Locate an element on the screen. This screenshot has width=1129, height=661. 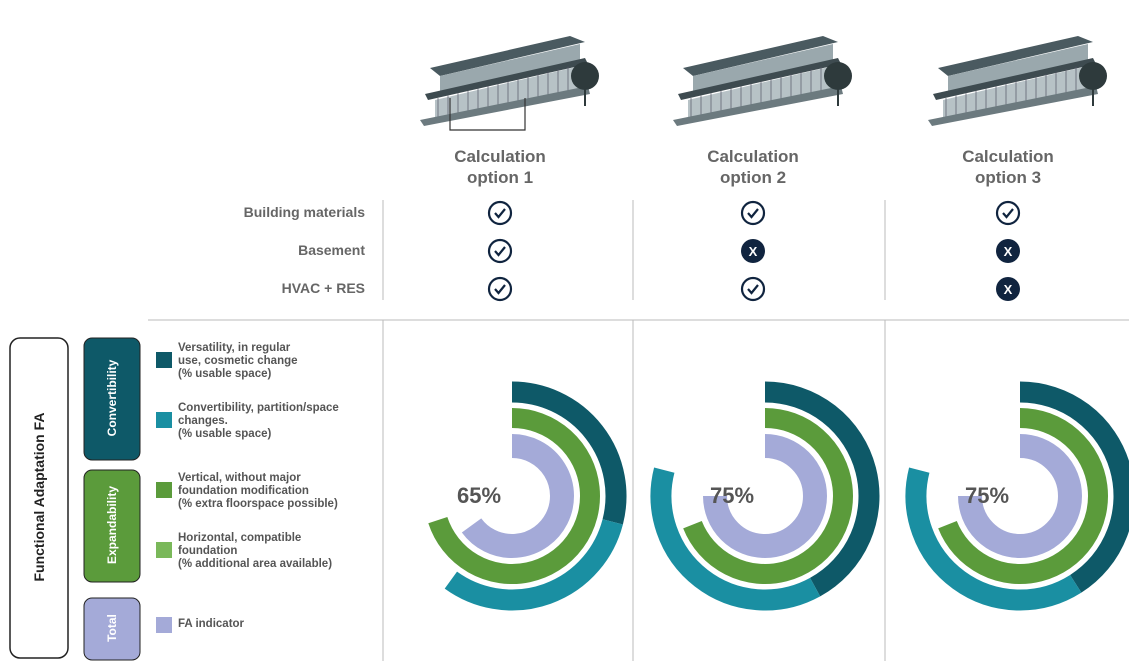
row-label: Building materials is located at coordinates (304, 212).